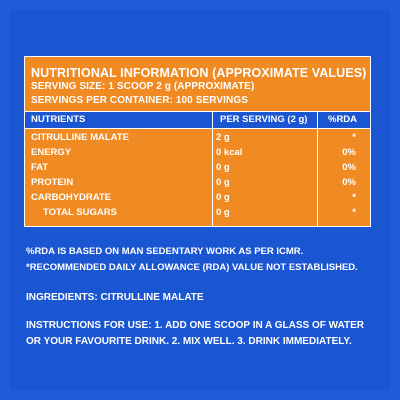  Describe the element at coordinates (197, 152) in the screenshot. I see `table-row: ENERGY 0 kcal 0%` at that location.